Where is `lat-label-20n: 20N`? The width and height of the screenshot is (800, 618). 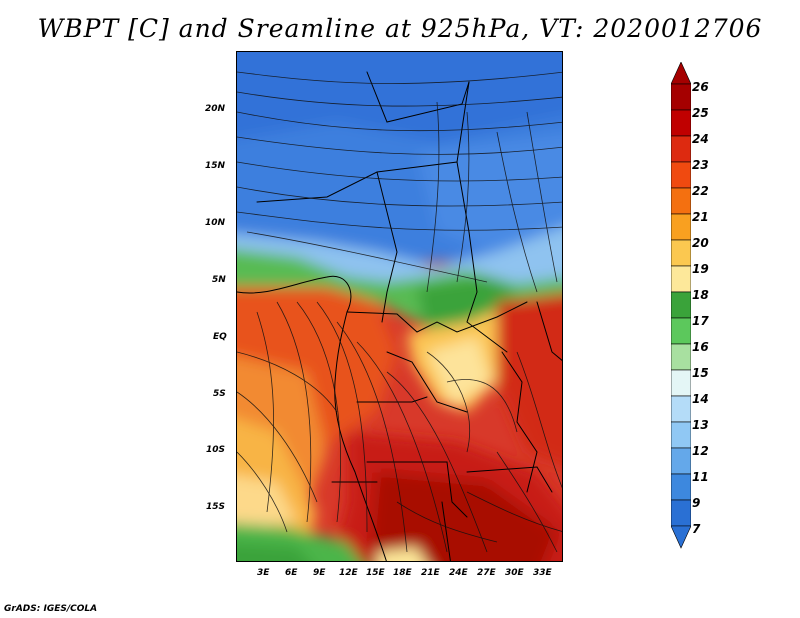
lat-label-20n: 20N is located at coordinates (215, 109).